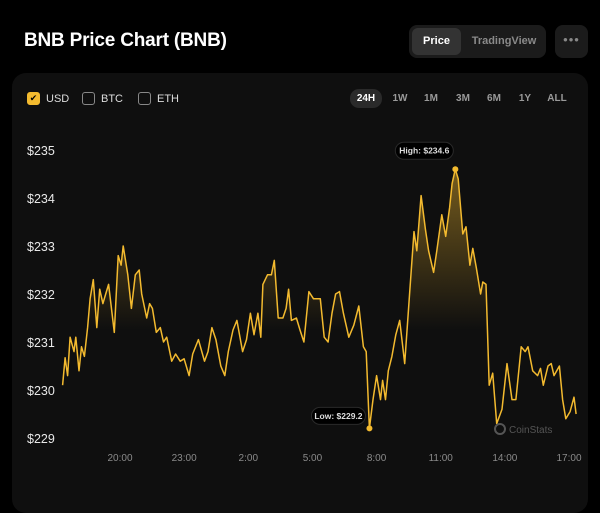 The height and width of the screenshot is (513, 600). Describe the element at coordinates (568, 458) in the screenshot. I see `x-tick-label: 17:00` at that location.